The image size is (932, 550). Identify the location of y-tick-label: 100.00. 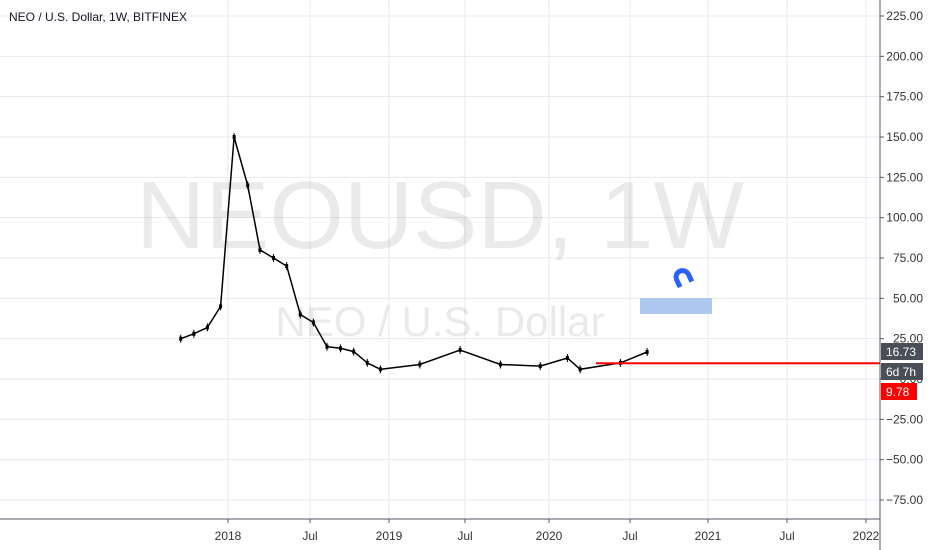
(904, 218).